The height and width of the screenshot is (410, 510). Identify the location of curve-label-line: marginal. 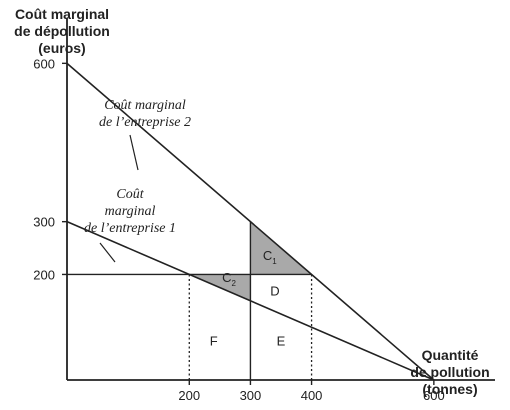
(130, 211).